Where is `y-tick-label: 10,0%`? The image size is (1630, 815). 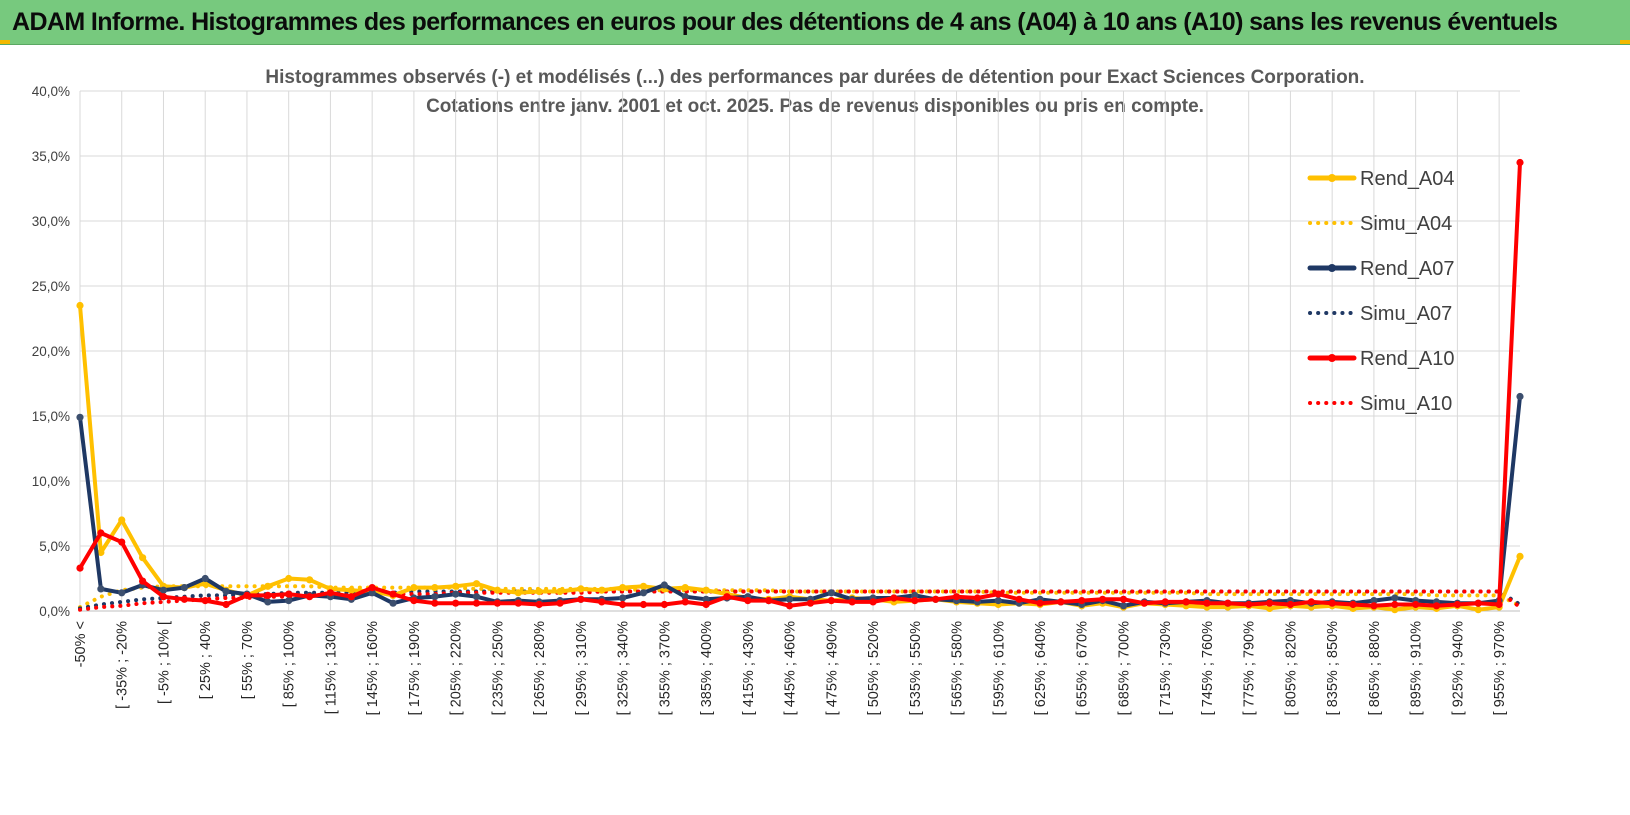 y-tick-label: 10,0% is located at coordinates (51, 481).